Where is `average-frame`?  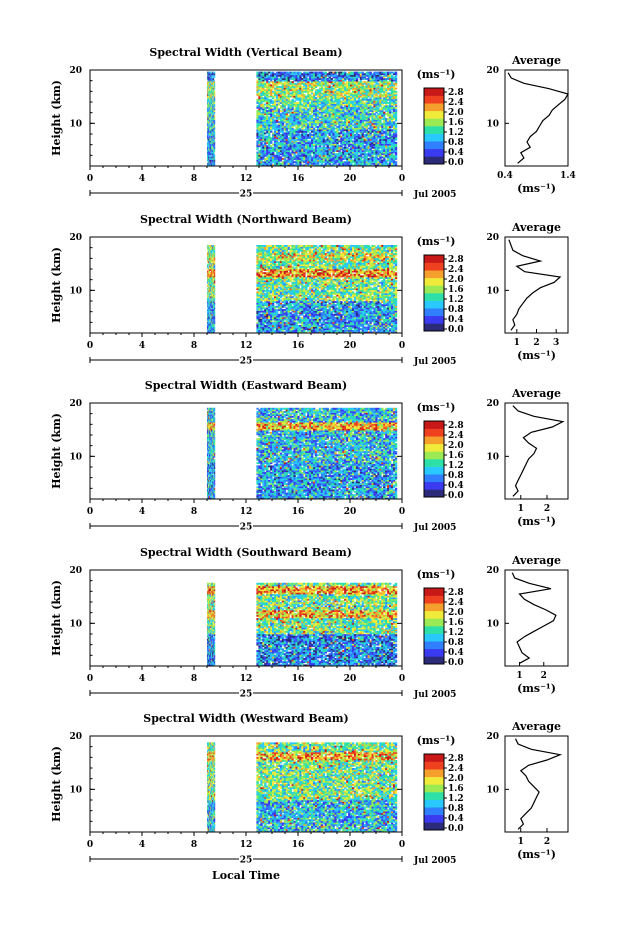
average-frame is located at coordinates (536, 118).